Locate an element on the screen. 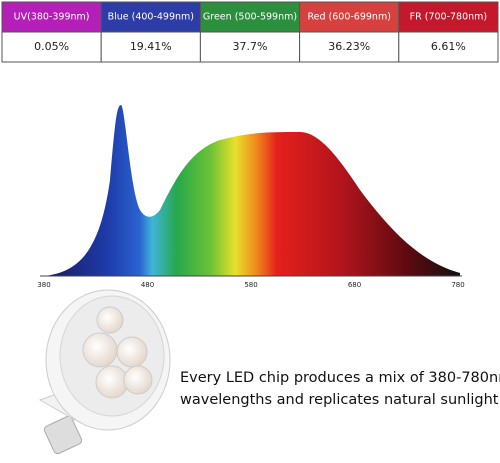 The width and height of the screenshot is (500, 463). x-tick-label: 680 is located at coordinates (354, 285).